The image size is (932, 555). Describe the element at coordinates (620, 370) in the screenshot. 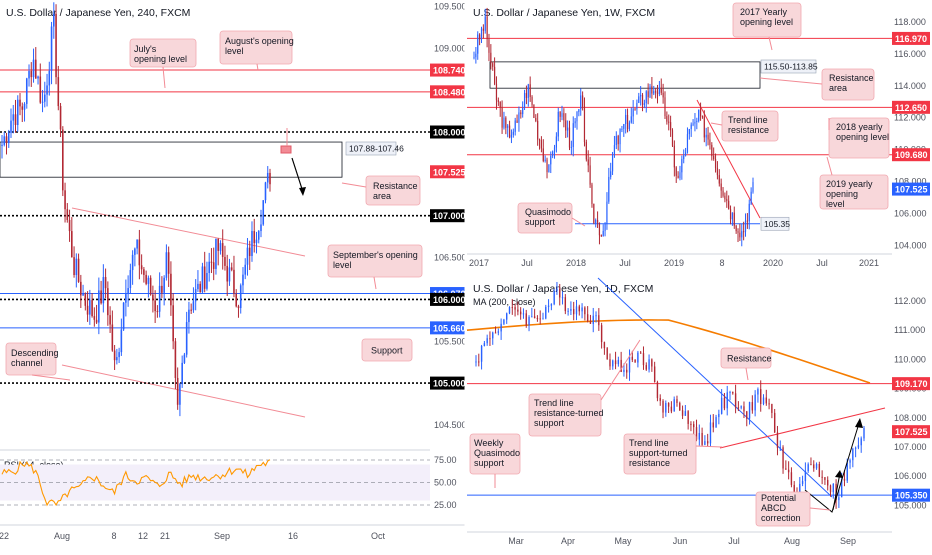

I see `pointer-line` at that location.